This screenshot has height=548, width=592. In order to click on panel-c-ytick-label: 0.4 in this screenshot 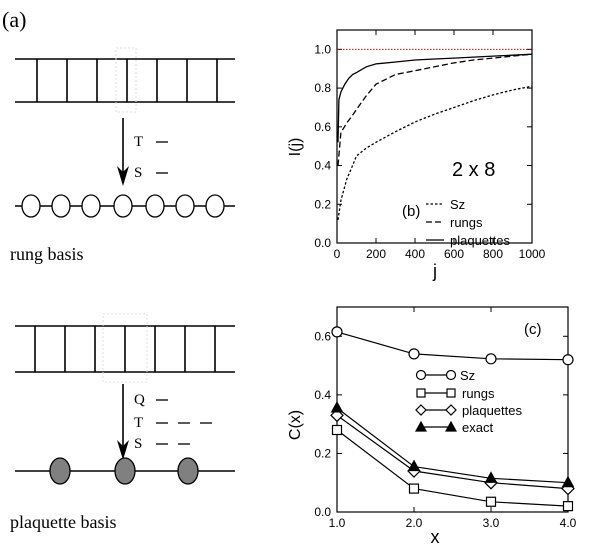, I will do `click(322, 395)`.